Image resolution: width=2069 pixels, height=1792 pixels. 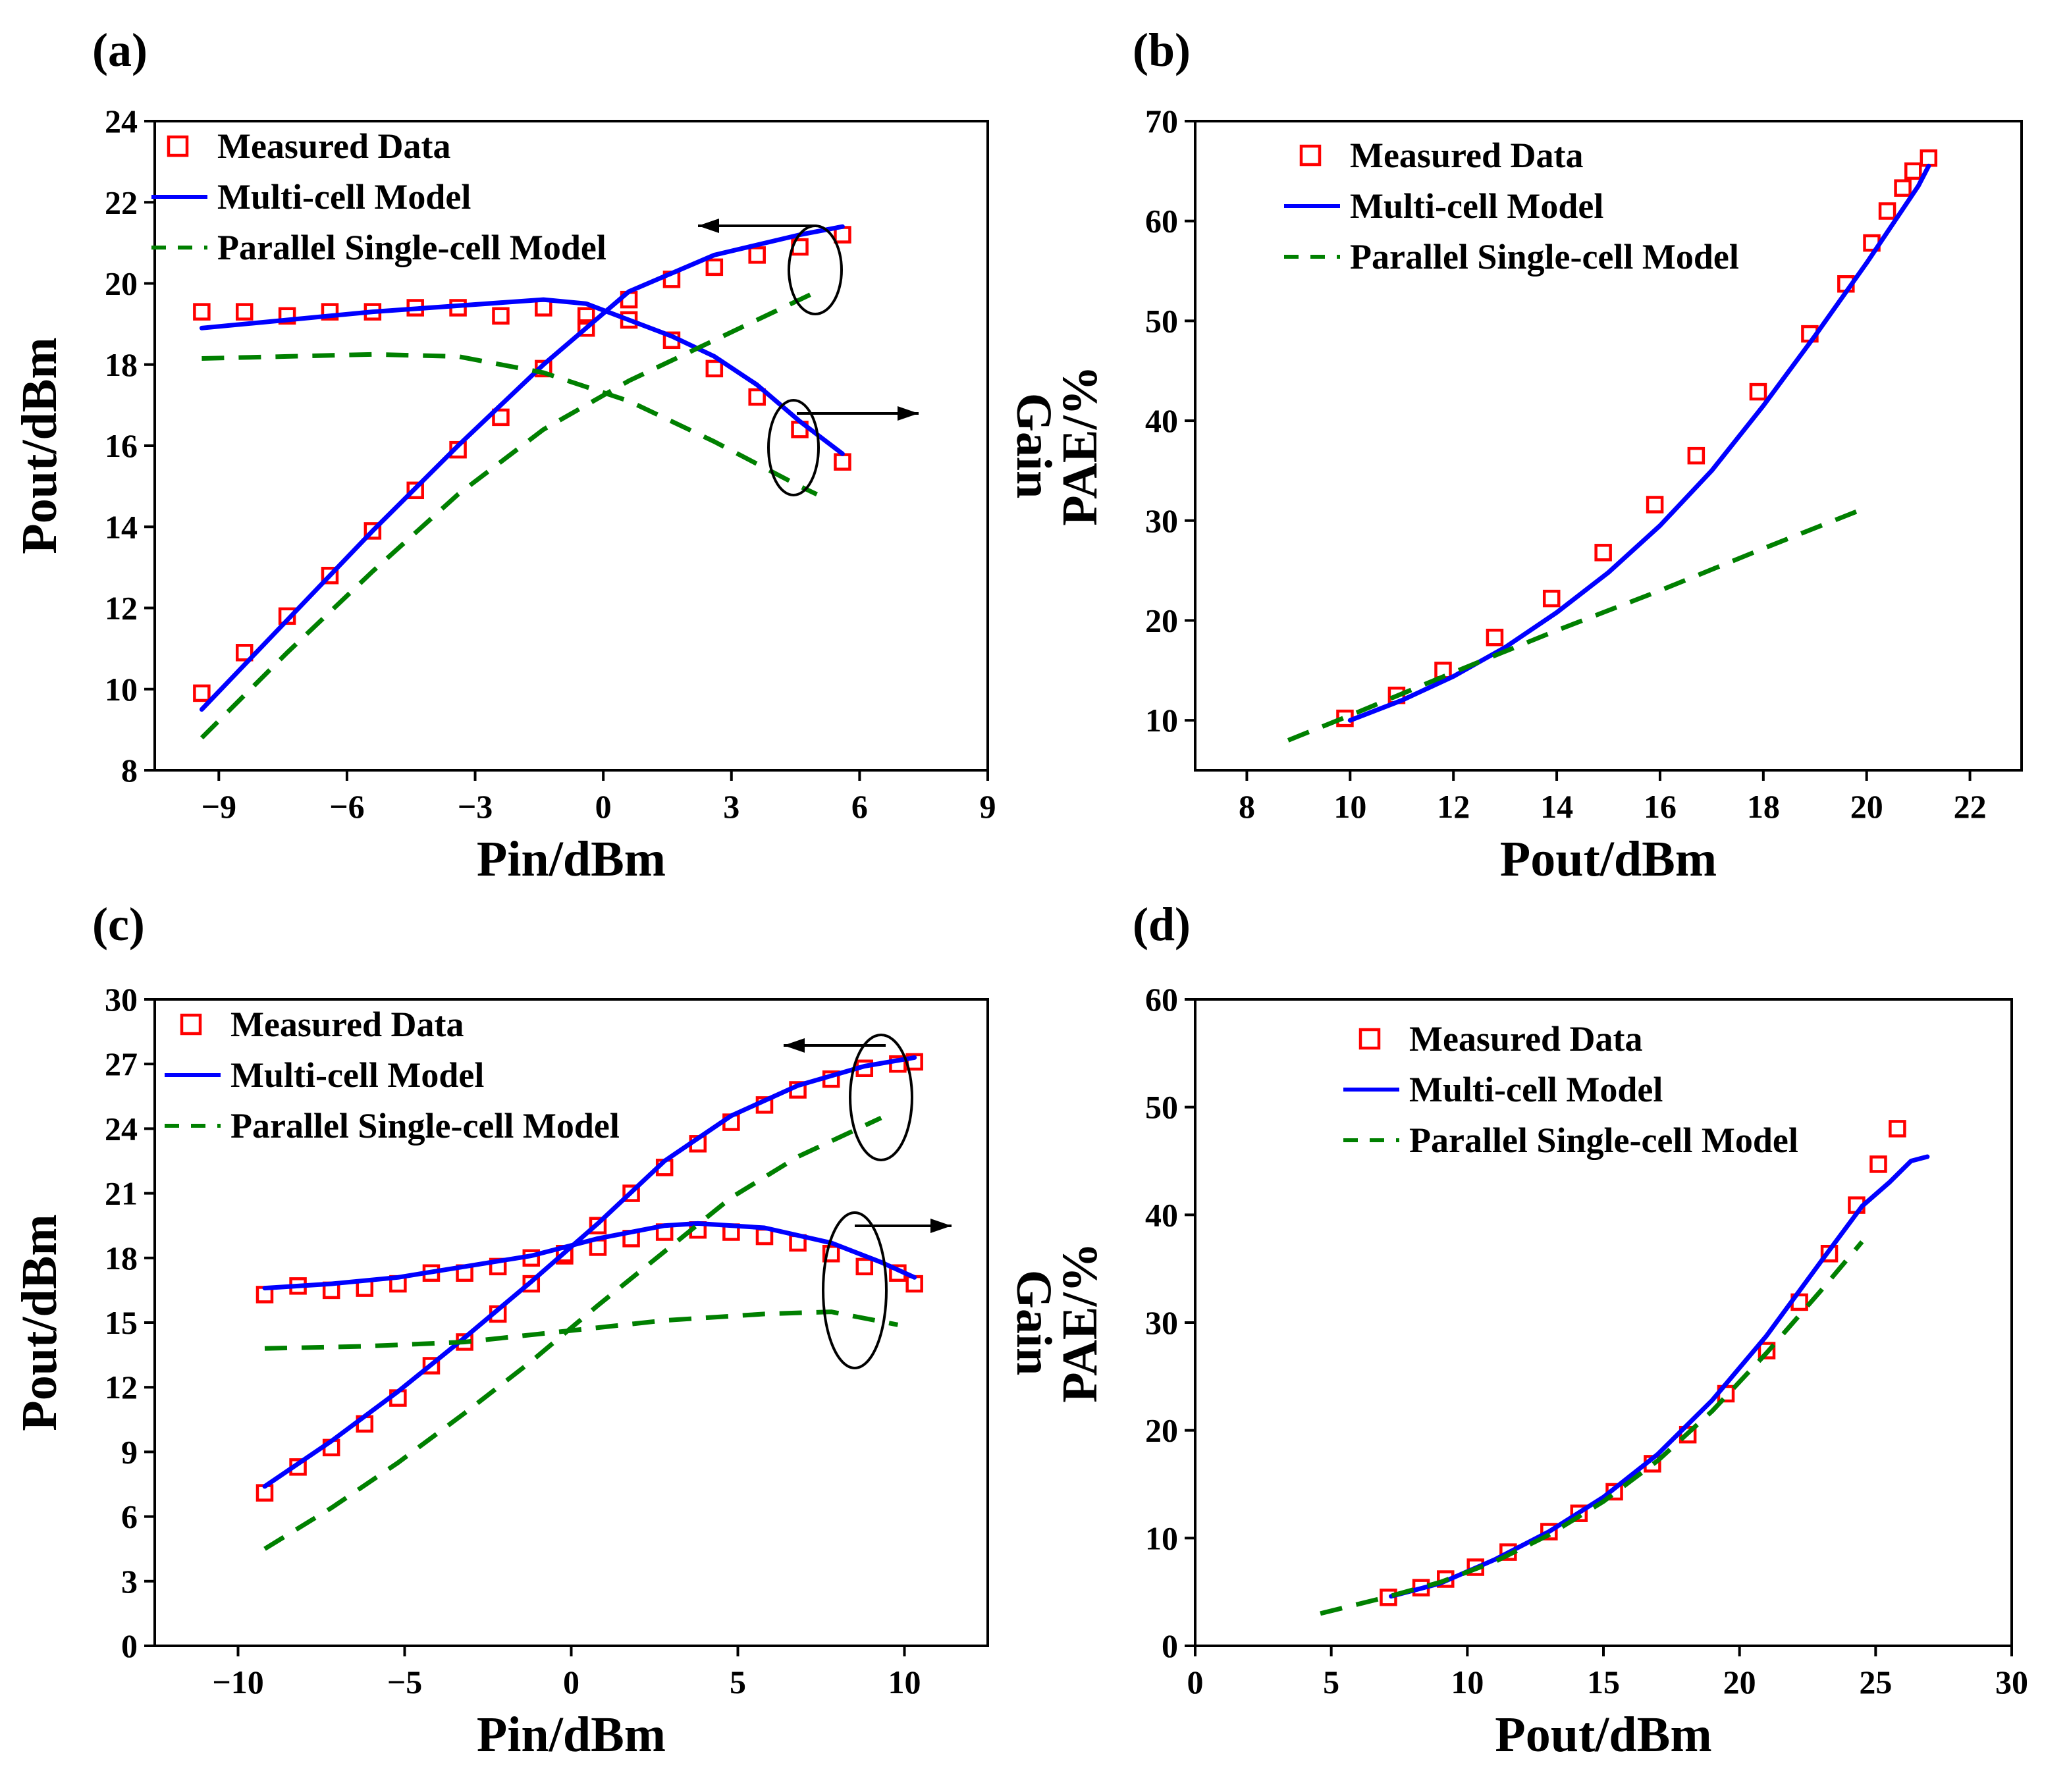 What do you see at coordinates (988, 806) in the screenshot?
I see `x-tick-label: 9` at bounding box center [988, 806].